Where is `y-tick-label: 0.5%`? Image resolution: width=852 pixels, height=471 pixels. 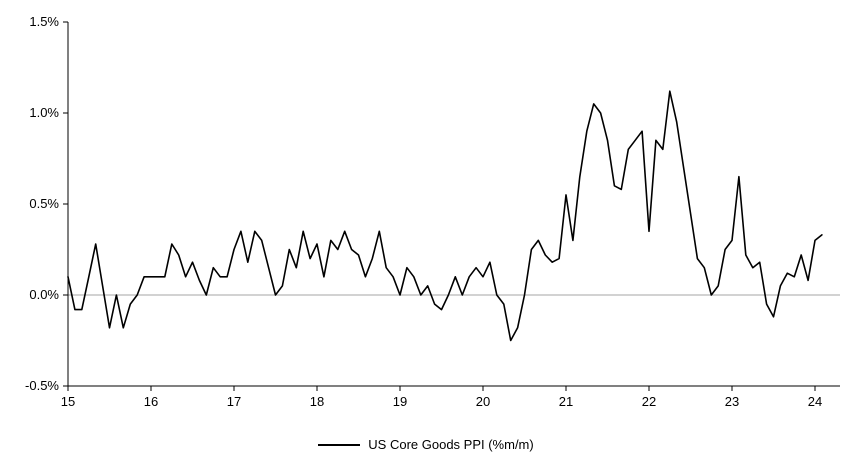 y-tick-label: 0.5% is located at coordinates (44, 203).